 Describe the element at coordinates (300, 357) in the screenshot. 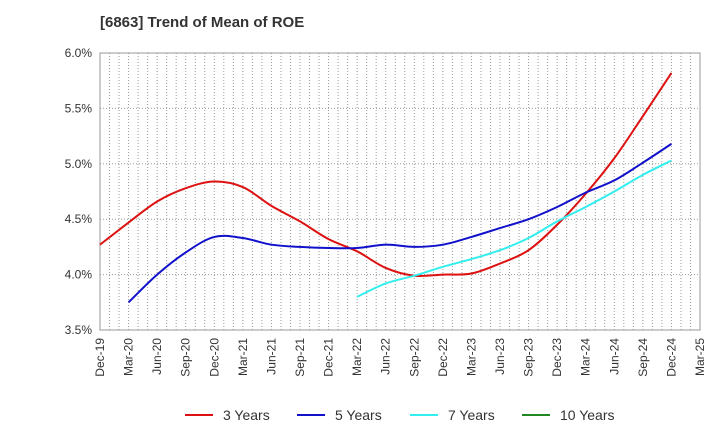

I see `x-tick-label: Sep-21` at that location.